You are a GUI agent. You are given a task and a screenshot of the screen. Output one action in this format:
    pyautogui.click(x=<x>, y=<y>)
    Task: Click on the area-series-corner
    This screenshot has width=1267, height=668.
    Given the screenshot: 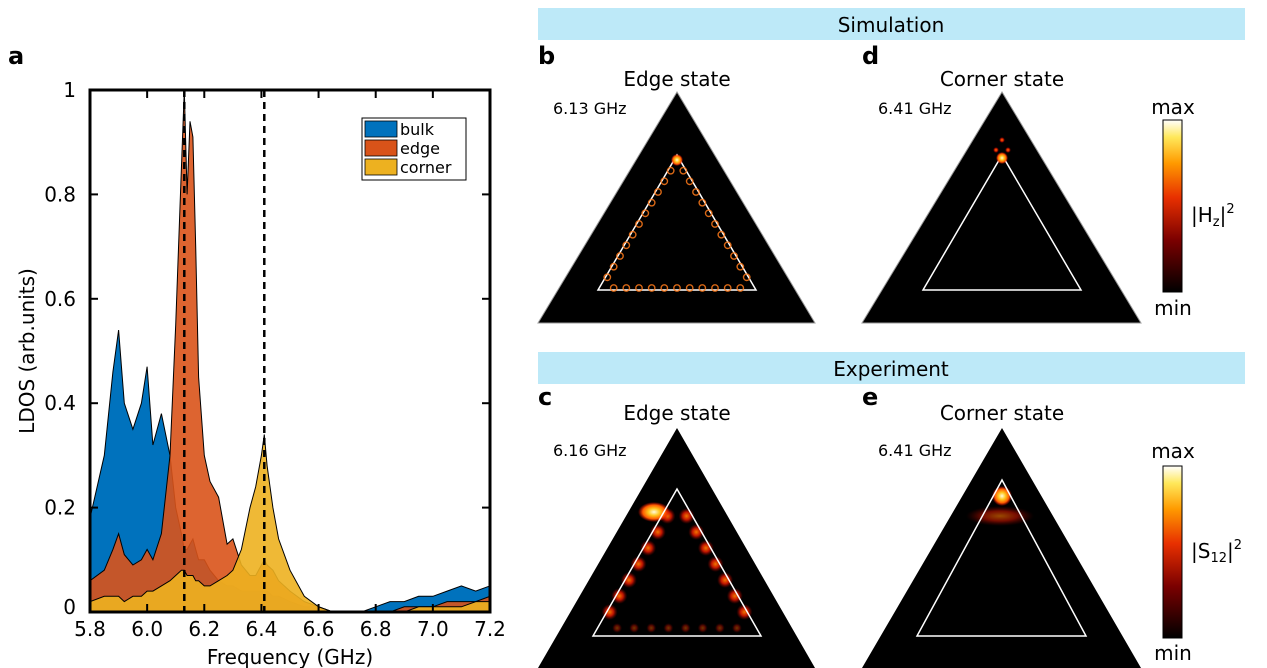 What is the action you would take?
    pyautogui.click(x=290, y=523)
    